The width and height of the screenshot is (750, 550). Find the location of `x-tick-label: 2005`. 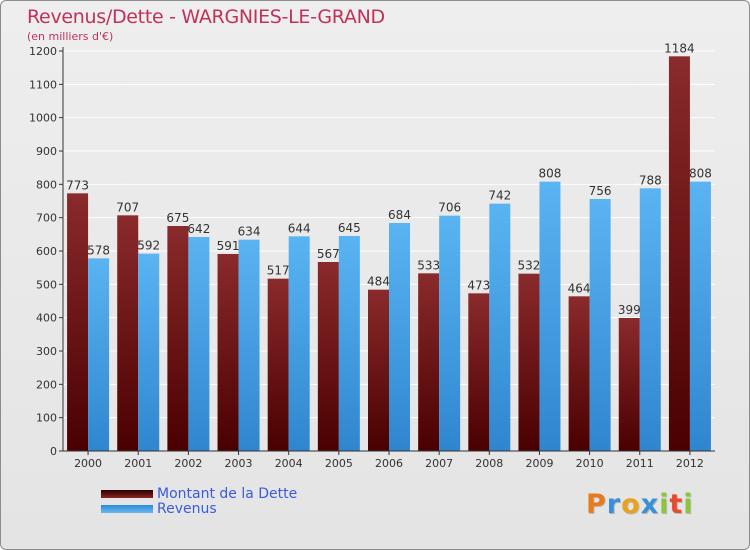

x-tick-label: 2005 is located at coordinates (339, 463).